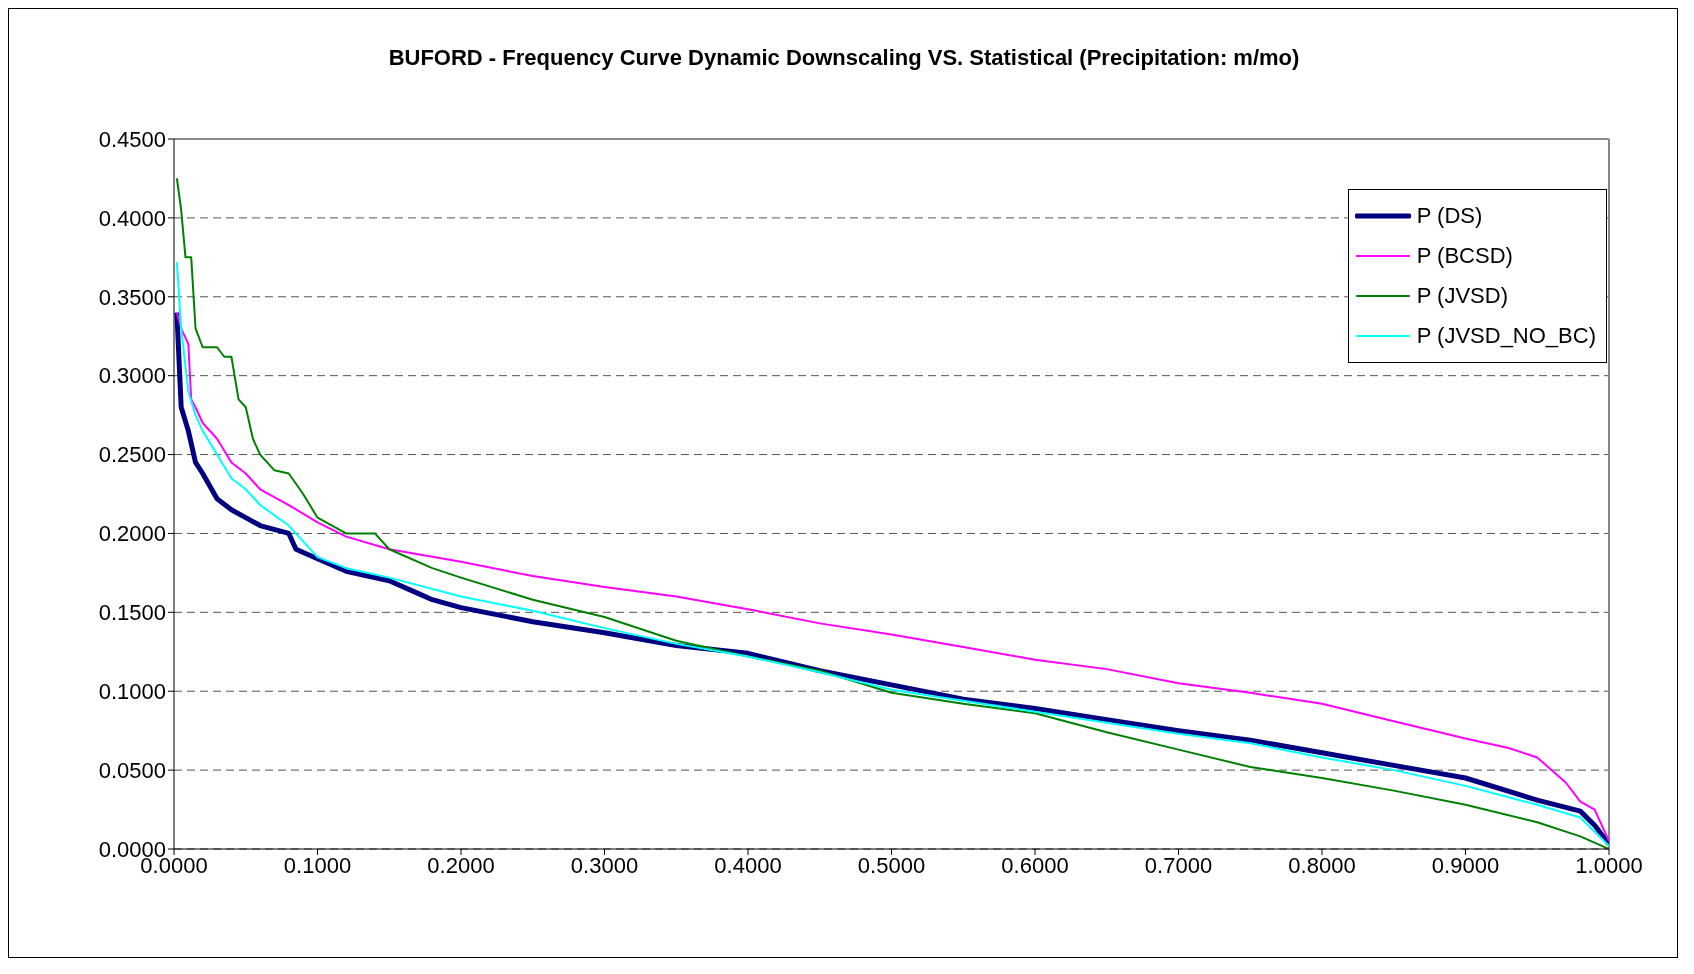 This screenshot has height=974, width=1694. I want to click on y-tick-label: 0.4500, so click(132, 139).